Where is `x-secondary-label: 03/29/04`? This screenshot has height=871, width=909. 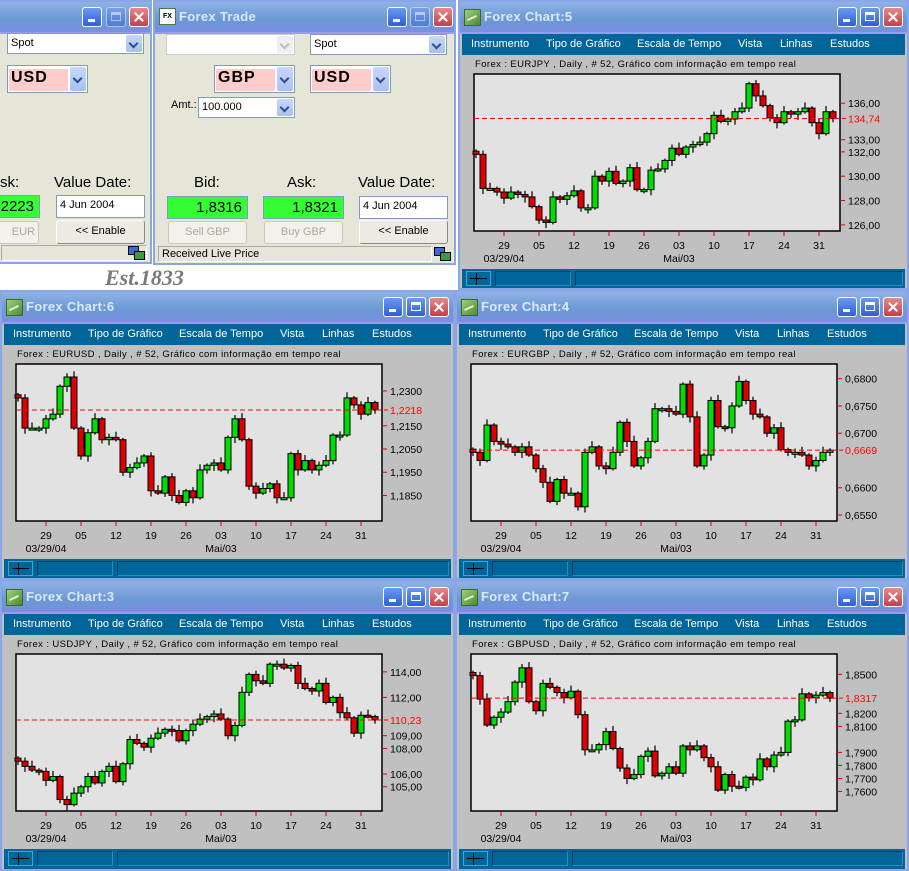 x-secondary-label: 03/29/04 is located at coordinates (501, 839).